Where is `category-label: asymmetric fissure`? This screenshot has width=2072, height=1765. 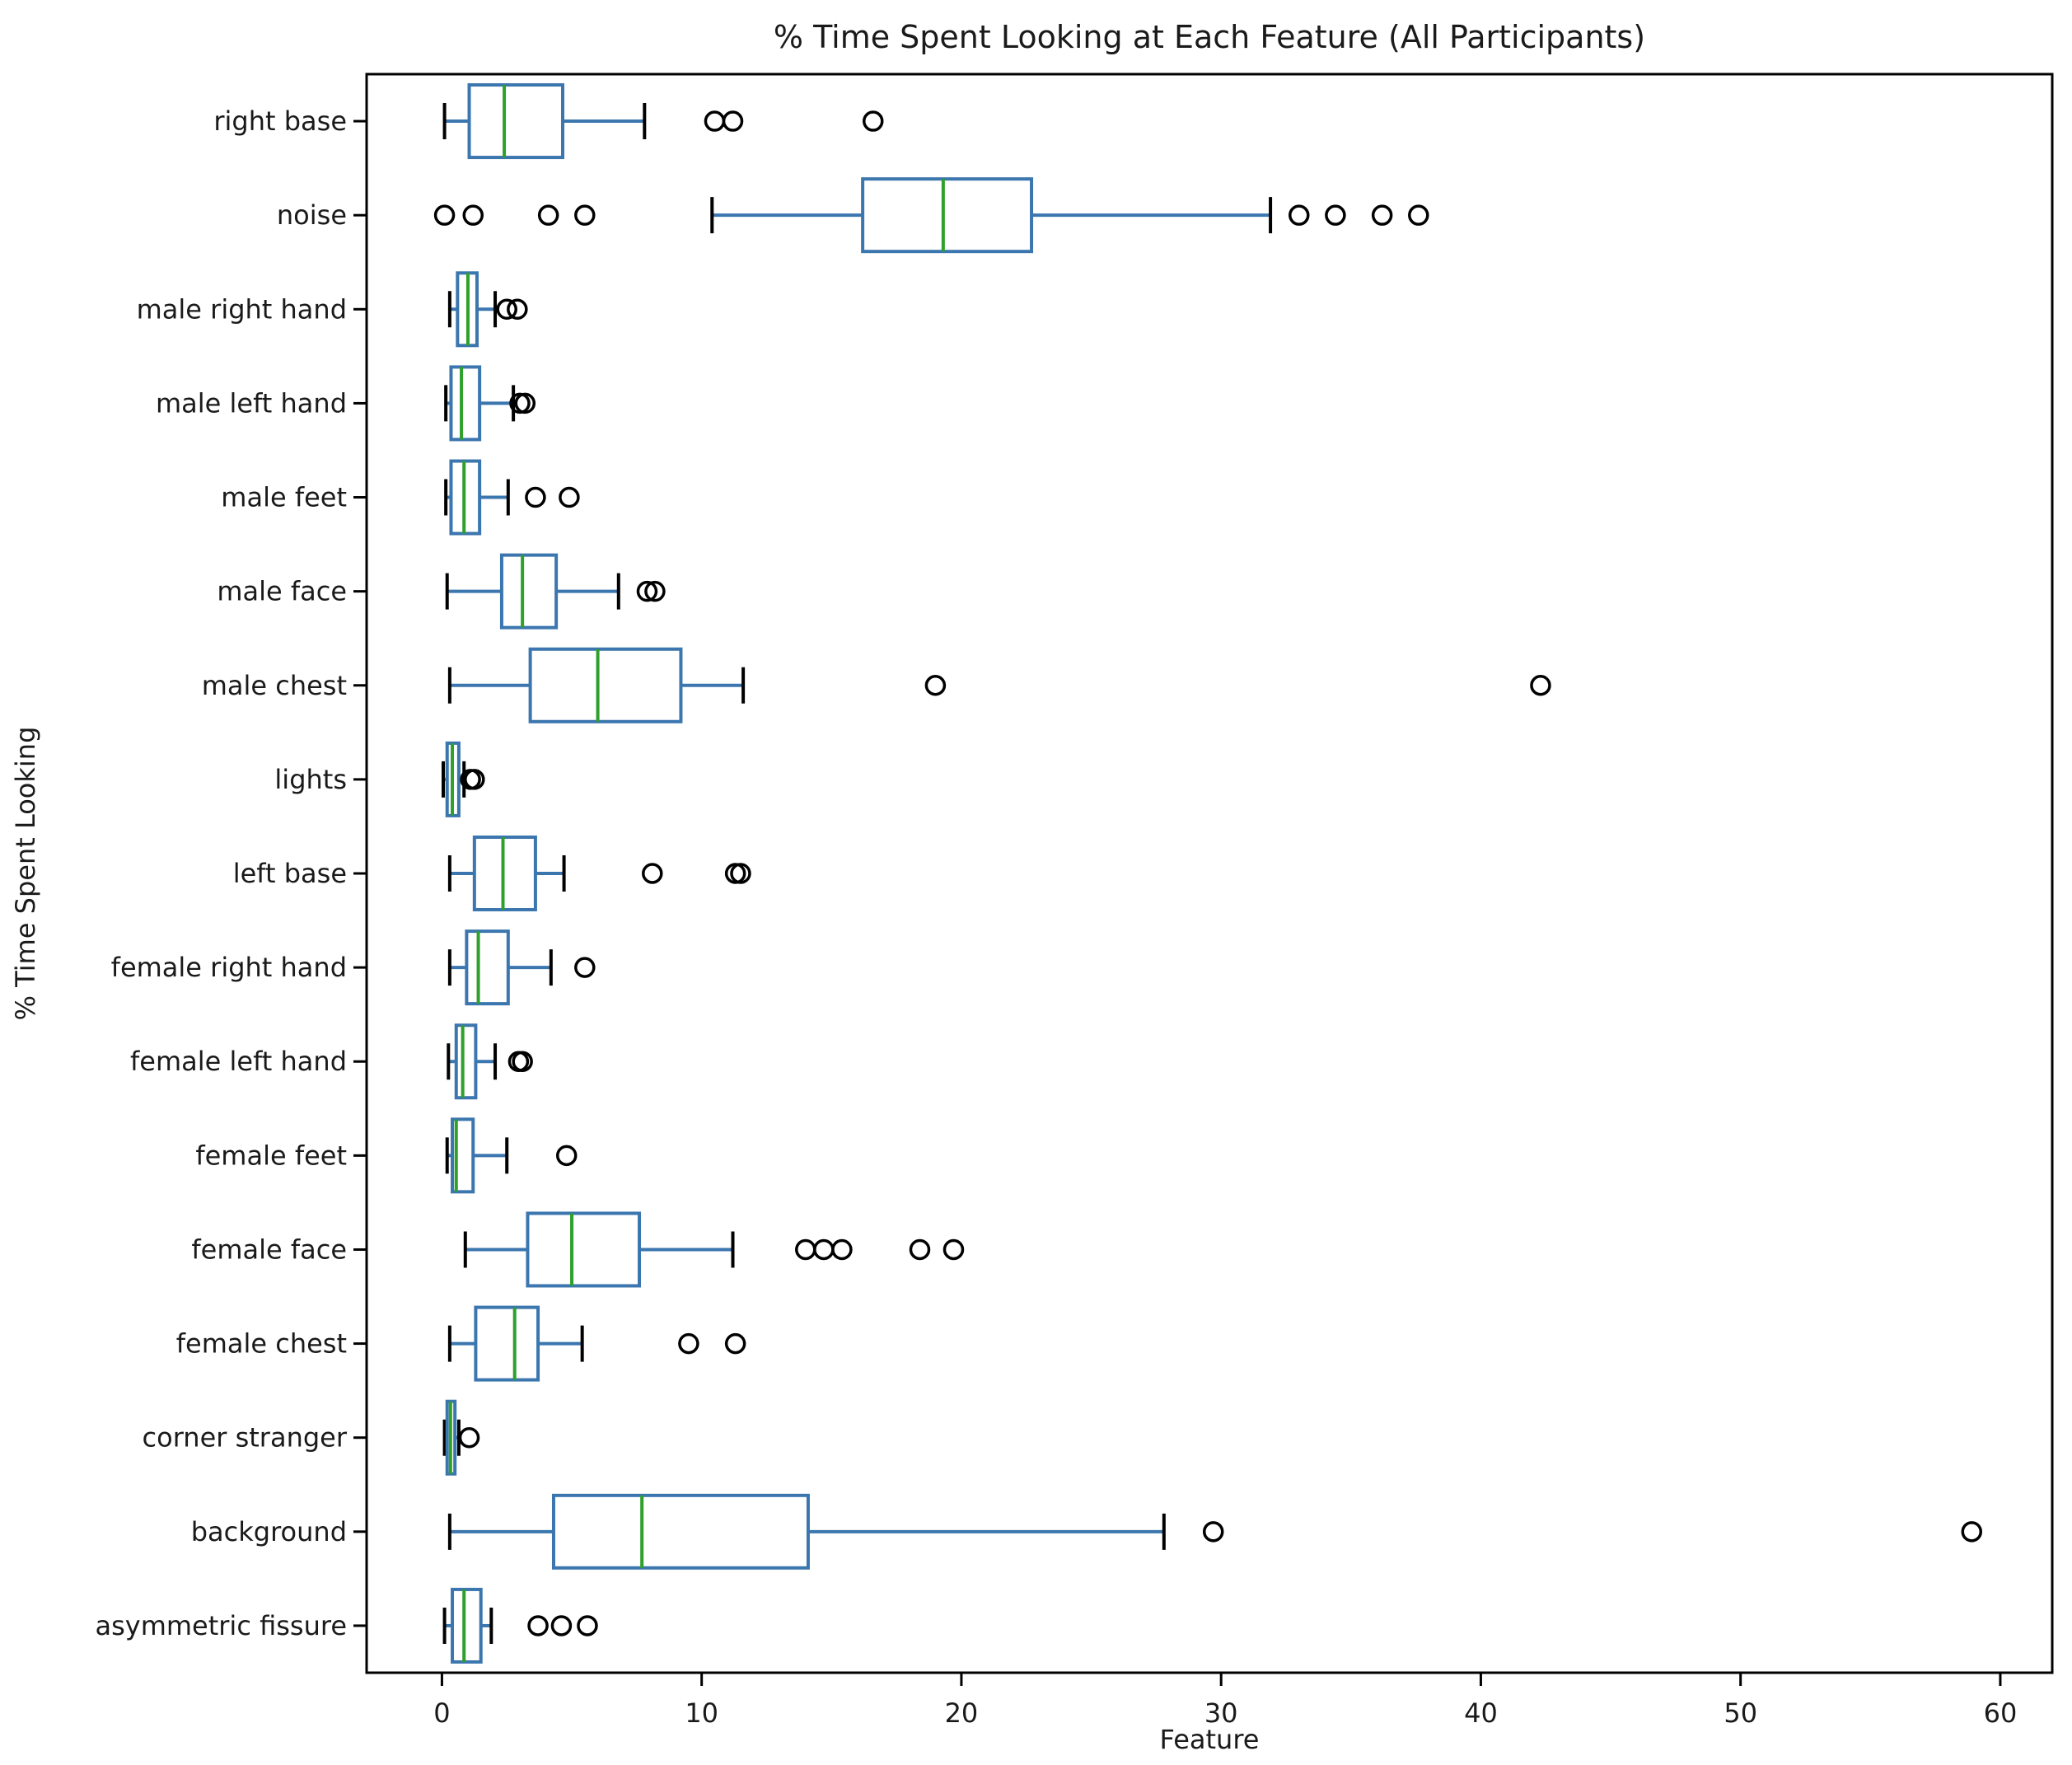
category-label: asymmetric fissure is located at coordinates (221, 1625).